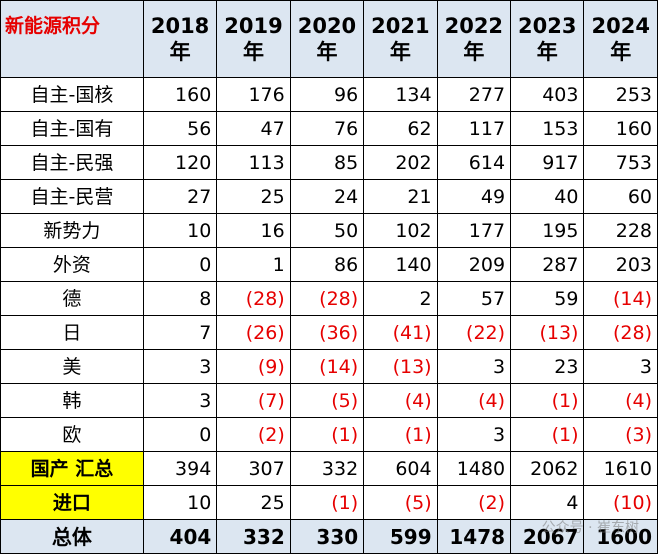 The image size is (659, 554). I want to click on table-cell: 23, so click(547, 366).